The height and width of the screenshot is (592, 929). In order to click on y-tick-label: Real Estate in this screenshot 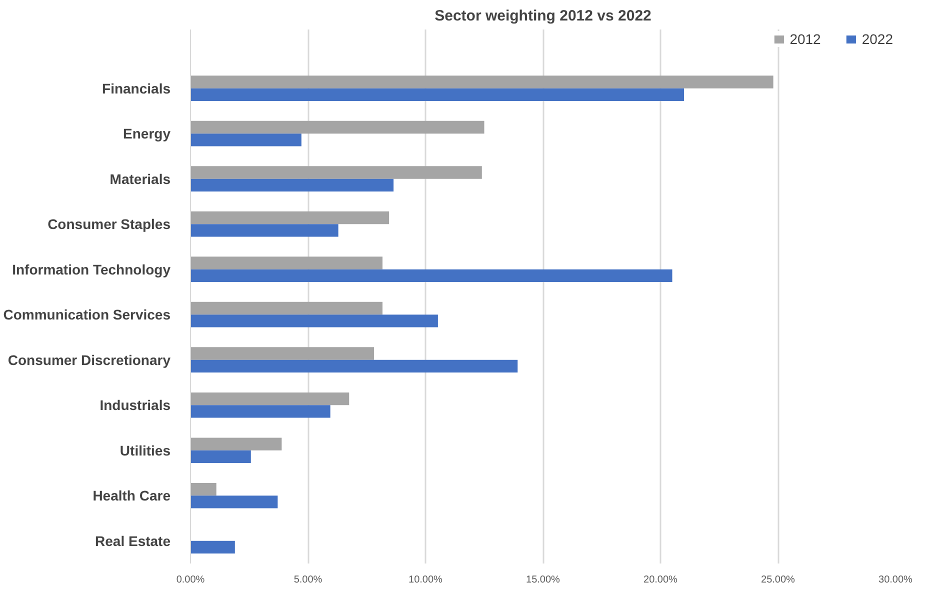, I will do `click(133, 540)`.